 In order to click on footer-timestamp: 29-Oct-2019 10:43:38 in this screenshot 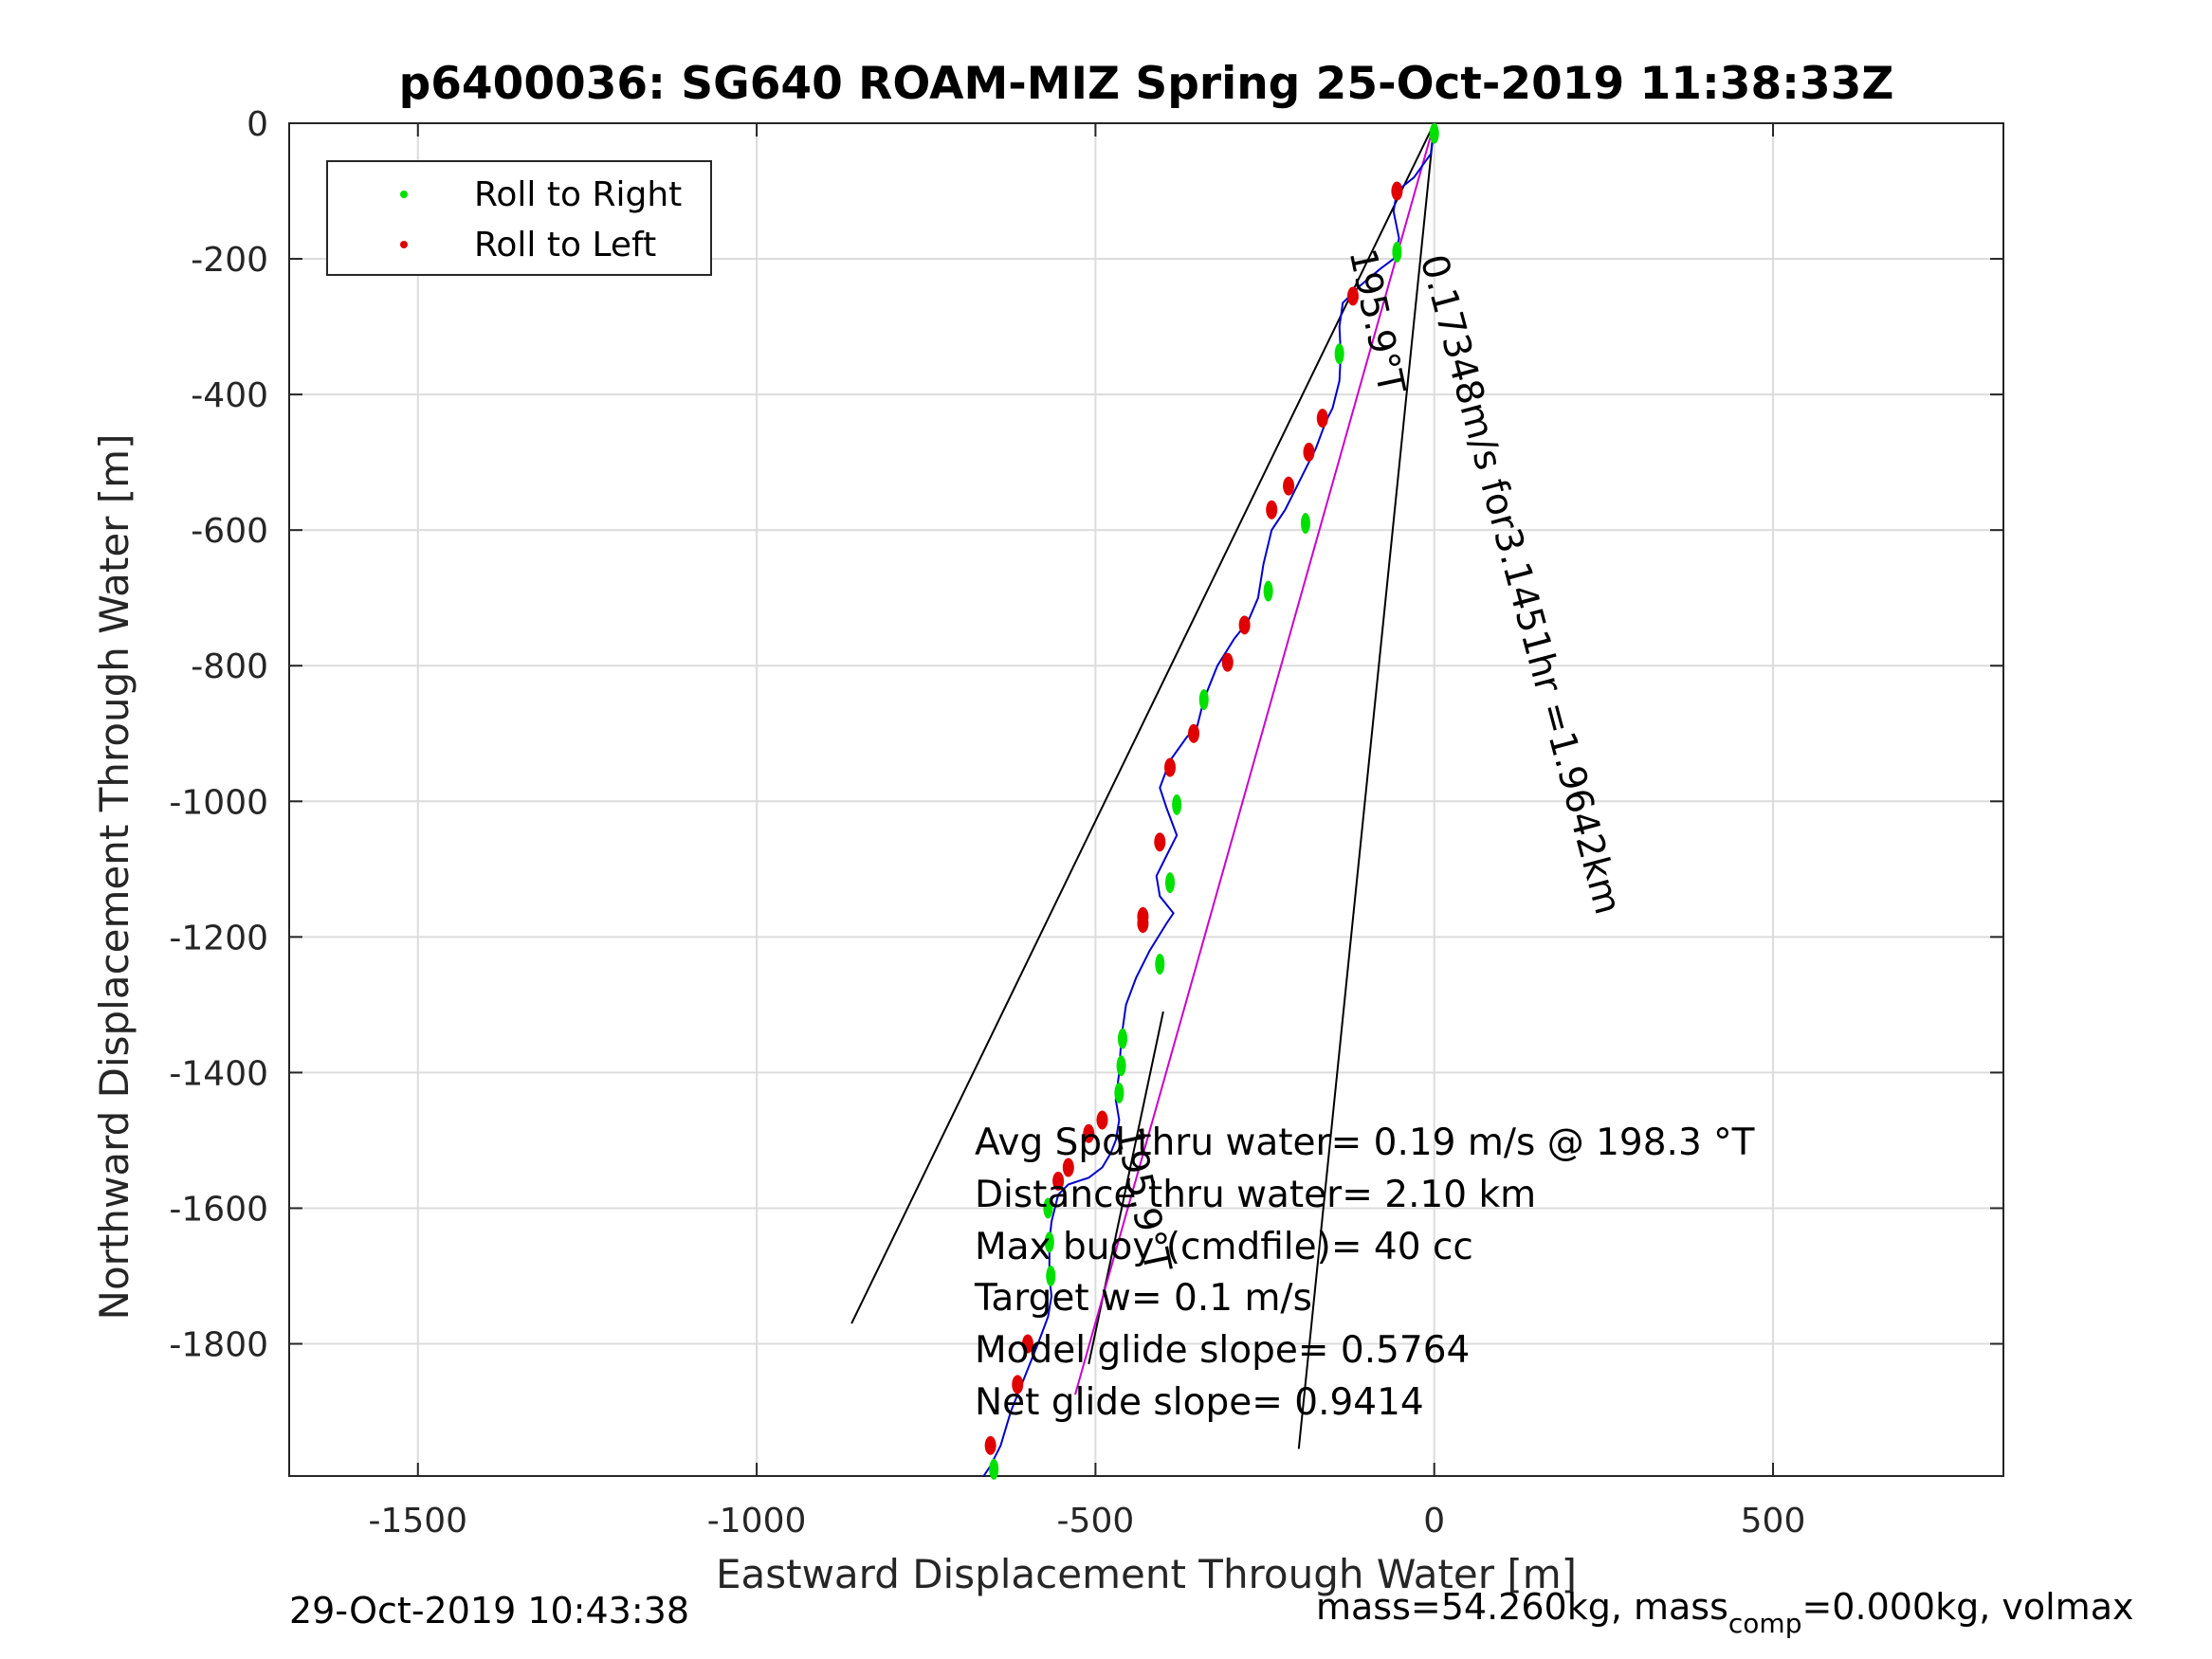, I will do `click(489, 1611)`.